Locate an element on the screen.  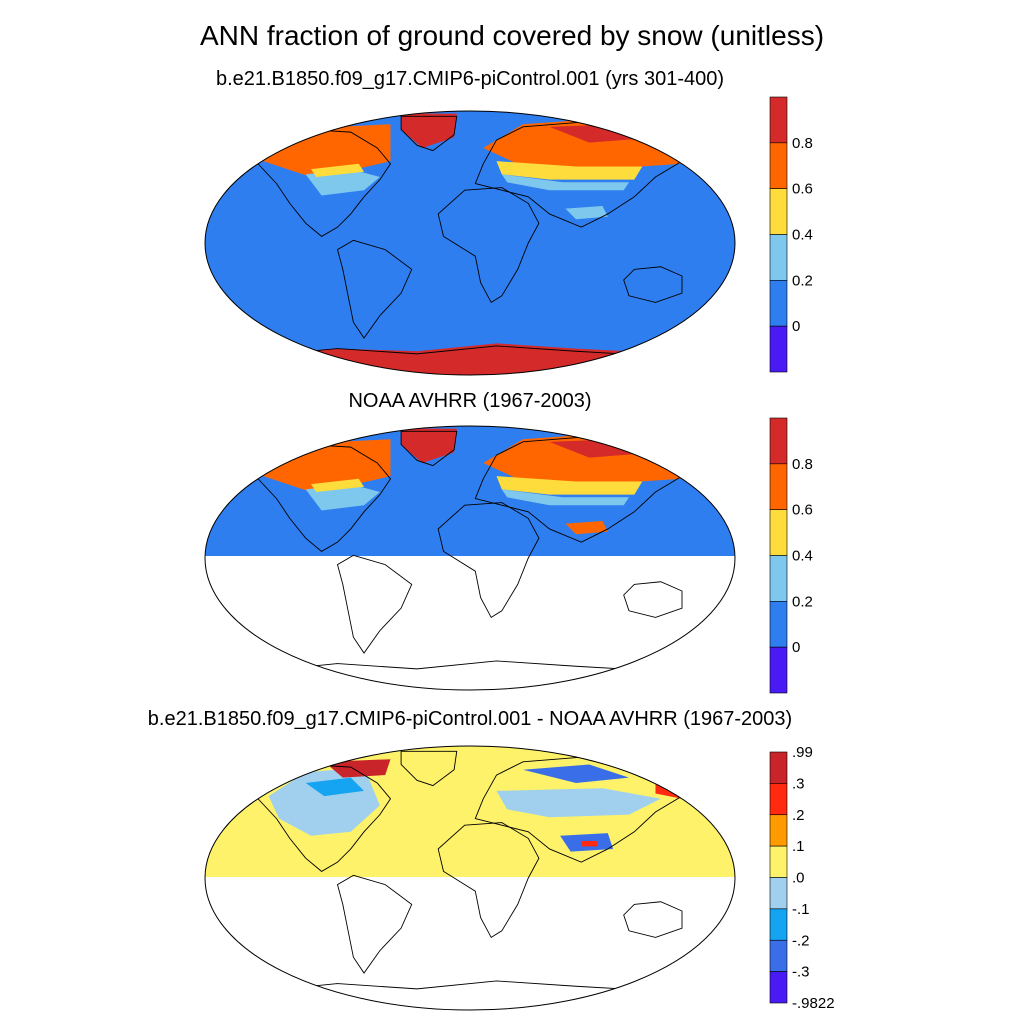
nh-fill is located at coordinates (470, 491).